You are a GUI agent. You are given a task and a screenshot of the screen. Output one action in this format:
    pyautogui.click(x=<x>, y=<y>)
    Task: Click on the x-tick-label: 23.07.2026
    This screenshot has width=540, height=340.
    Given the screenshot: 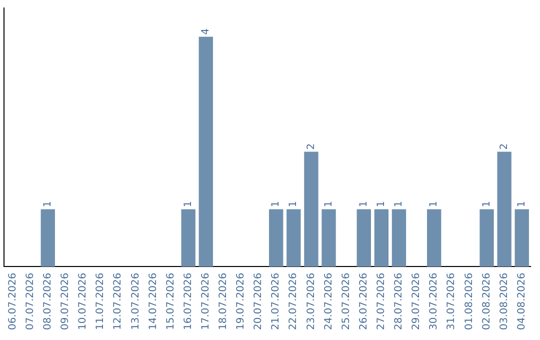 What is the action you would take?
    pyautogui.click(x=311, y=301)
    